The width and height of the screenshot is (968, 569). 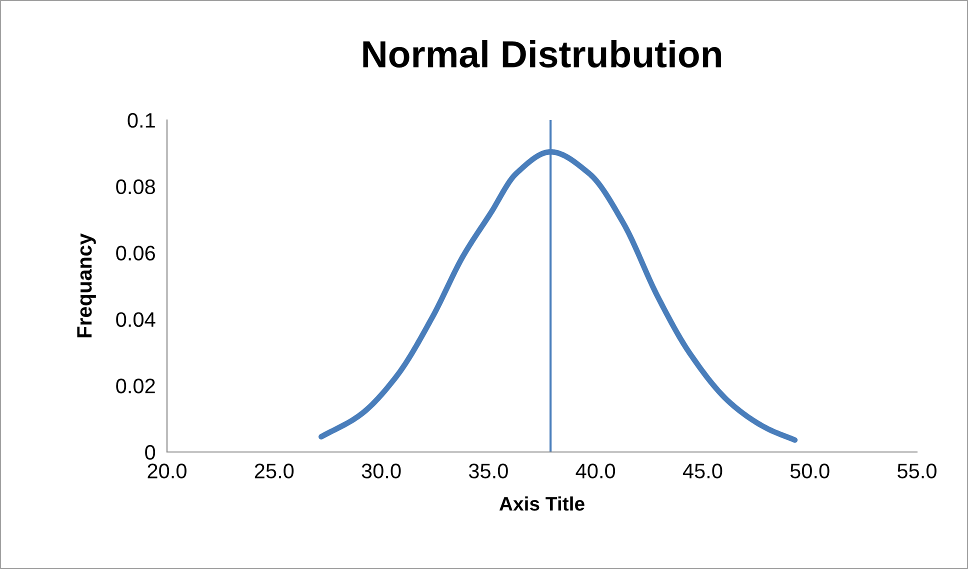 What do you see at coordinates (141, 120) in the screenshot?
I see `y-tick-label: 0.1` at bounding box center [141, 120].